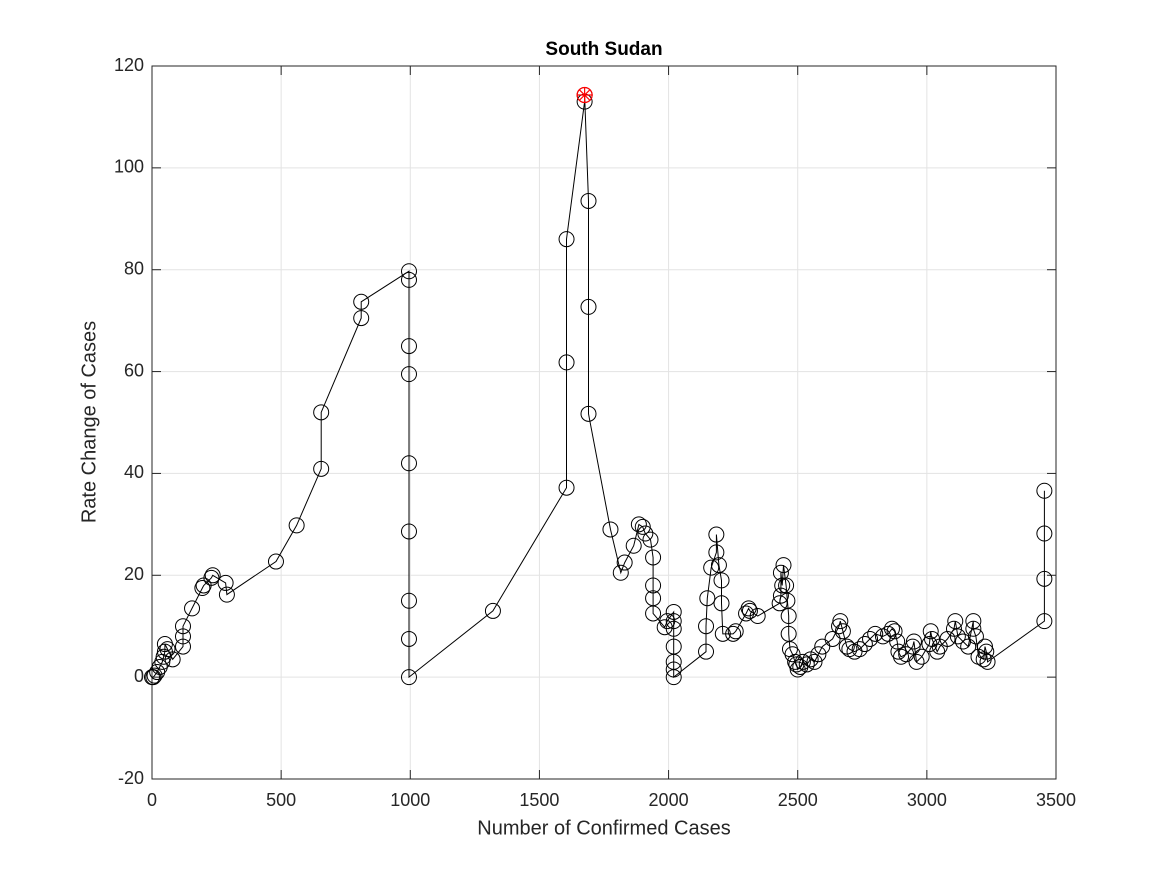 The height and width of the screenshot is (875, 1167). I want to click on highlight-circle, so click(584, 95).